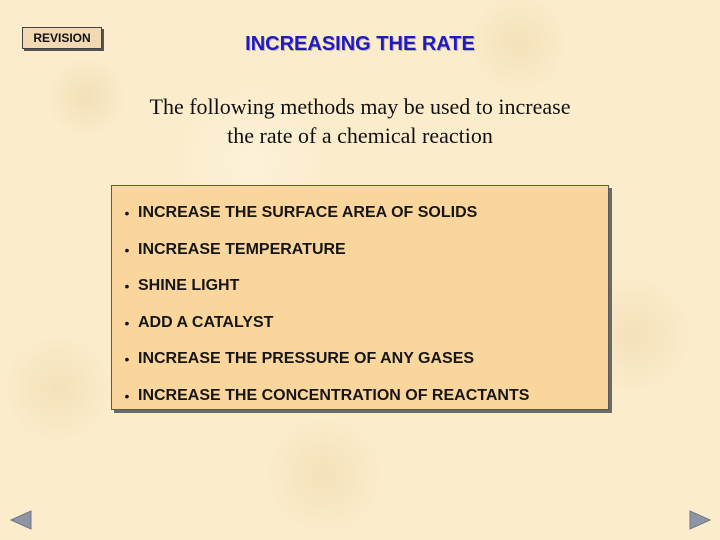 The image size is (720, 540). I want to click on revision-button: REVISION, so click(62, 38).